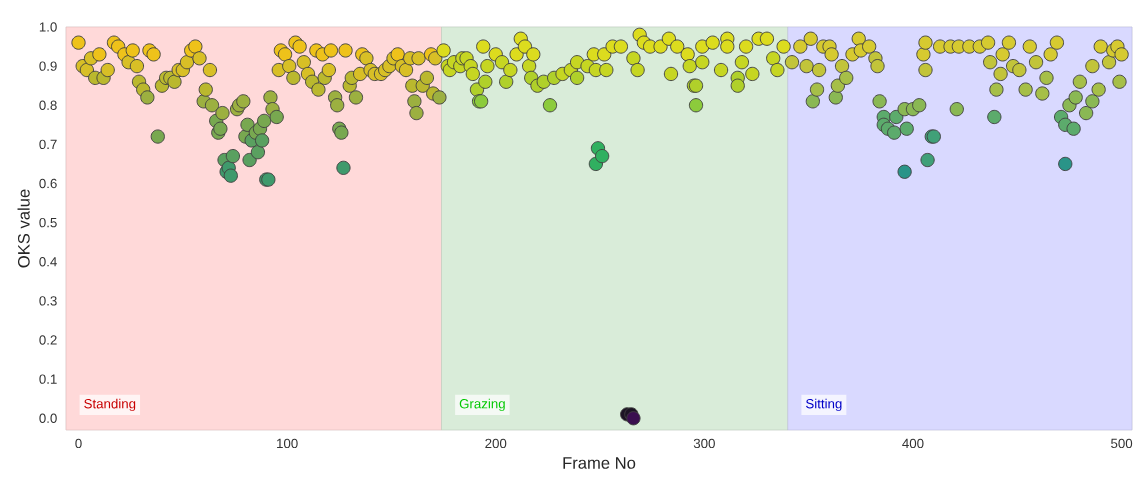 This screenshot has width=1148, height=486. I want to click on x-tick-label: 400, so click(913, 443).